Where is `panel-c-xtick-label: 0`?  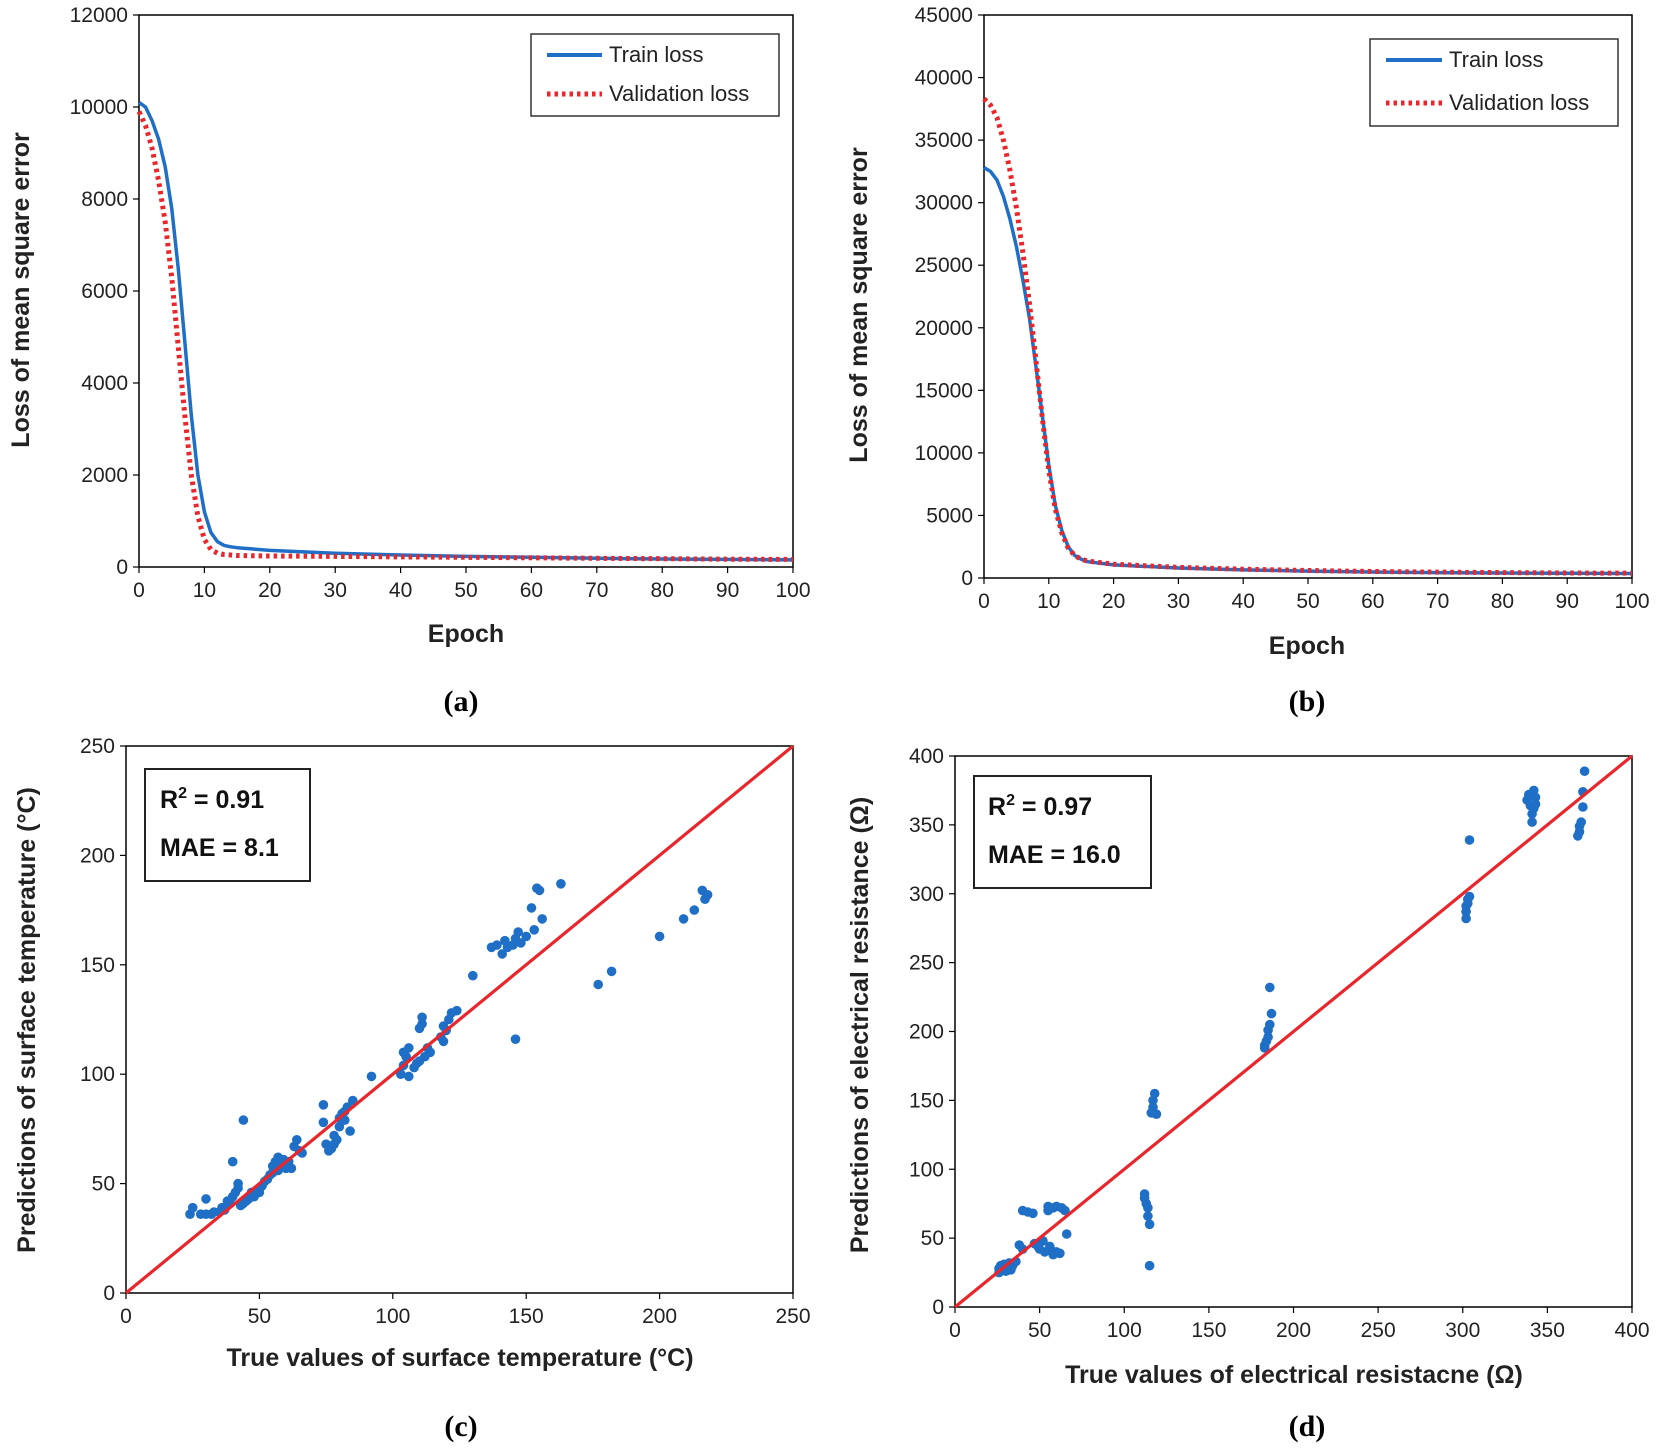 panel-c-xtick-label: 0 is located at coordinates (126, 1316).